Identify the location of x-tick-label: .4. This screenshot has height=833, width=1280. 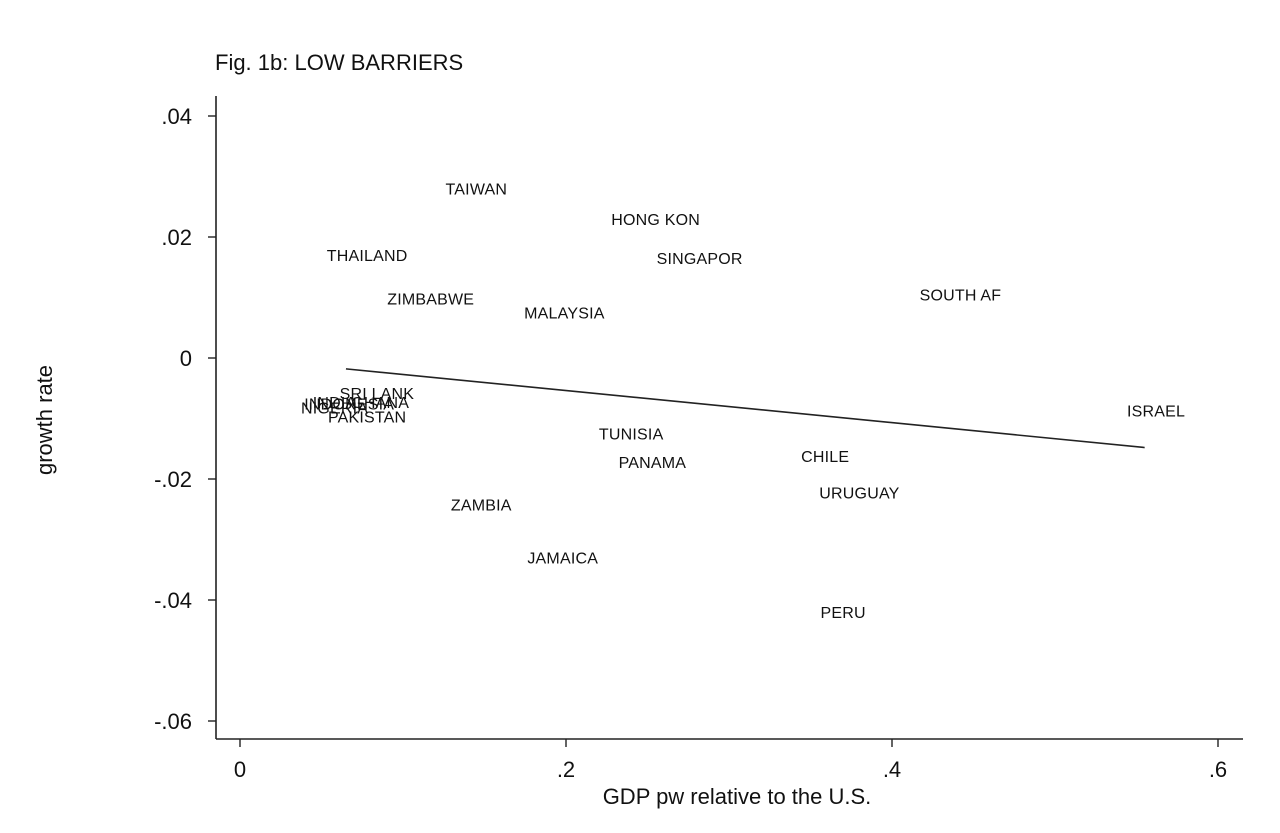
(892, 769).